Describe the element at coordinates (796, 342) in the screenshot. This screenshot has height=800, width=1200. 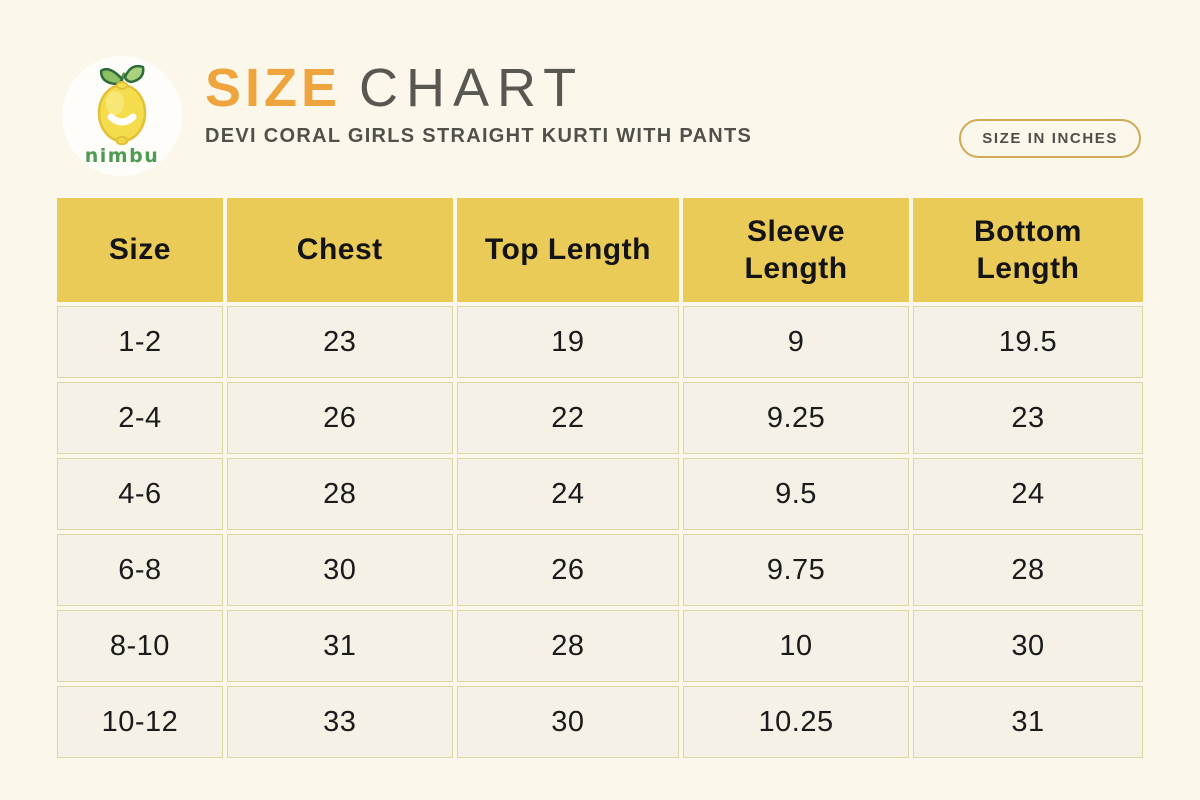
I see `measurement-cell: 9` at that location.